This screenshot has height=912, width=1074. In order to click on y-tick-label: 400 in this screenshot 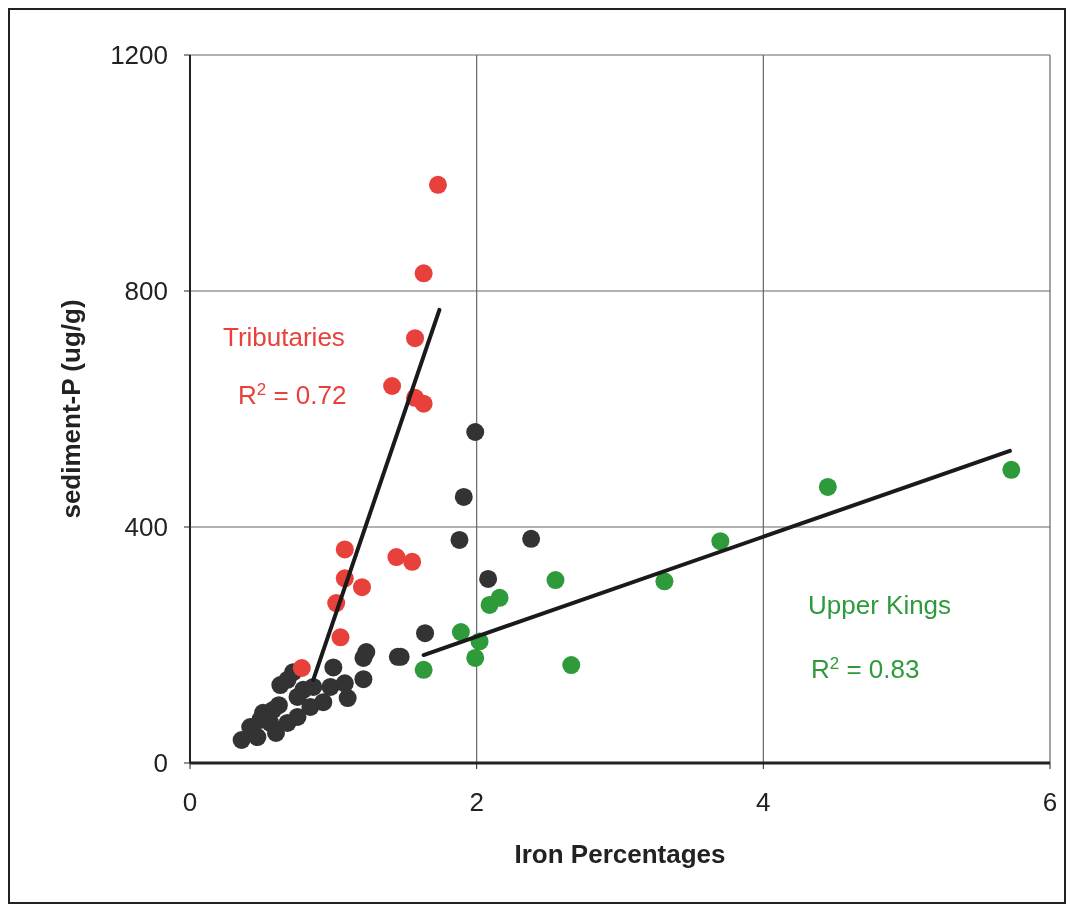, I will do `click(146, 527)`.